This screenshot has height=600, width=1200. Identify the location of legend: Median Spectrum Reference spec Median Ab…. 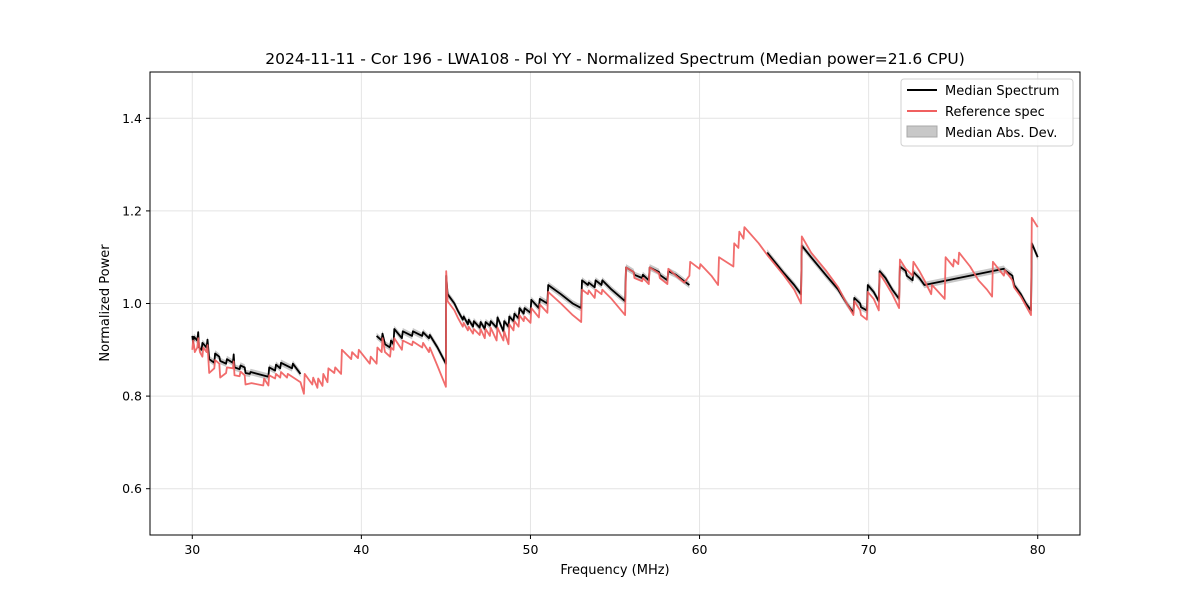
(987, 112).